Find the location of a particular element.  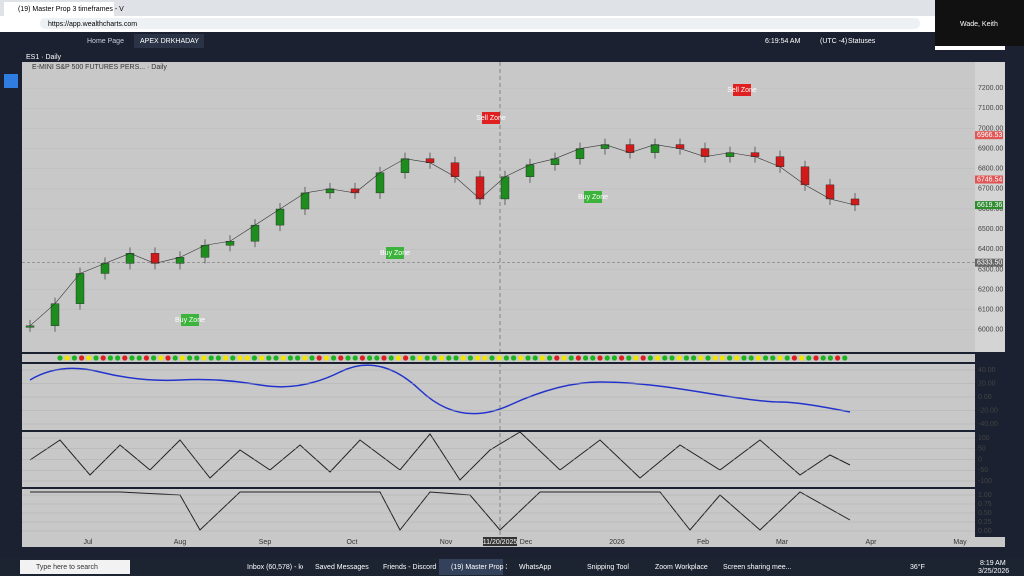

x-tick-label: 2026 is located at coordinates (617, 542).